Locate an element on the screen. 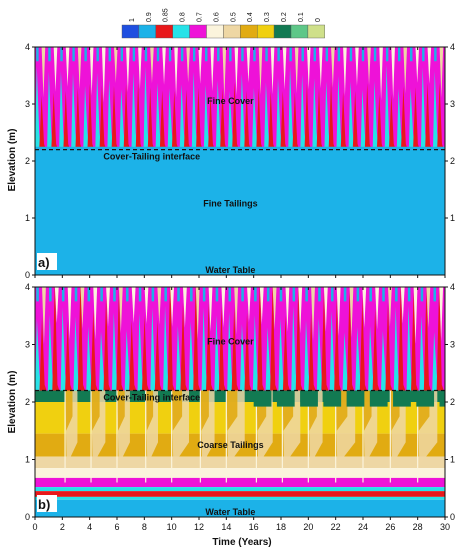  panel-b-y-axis-label: Elevation (m) is located at coordinates (12, 402).